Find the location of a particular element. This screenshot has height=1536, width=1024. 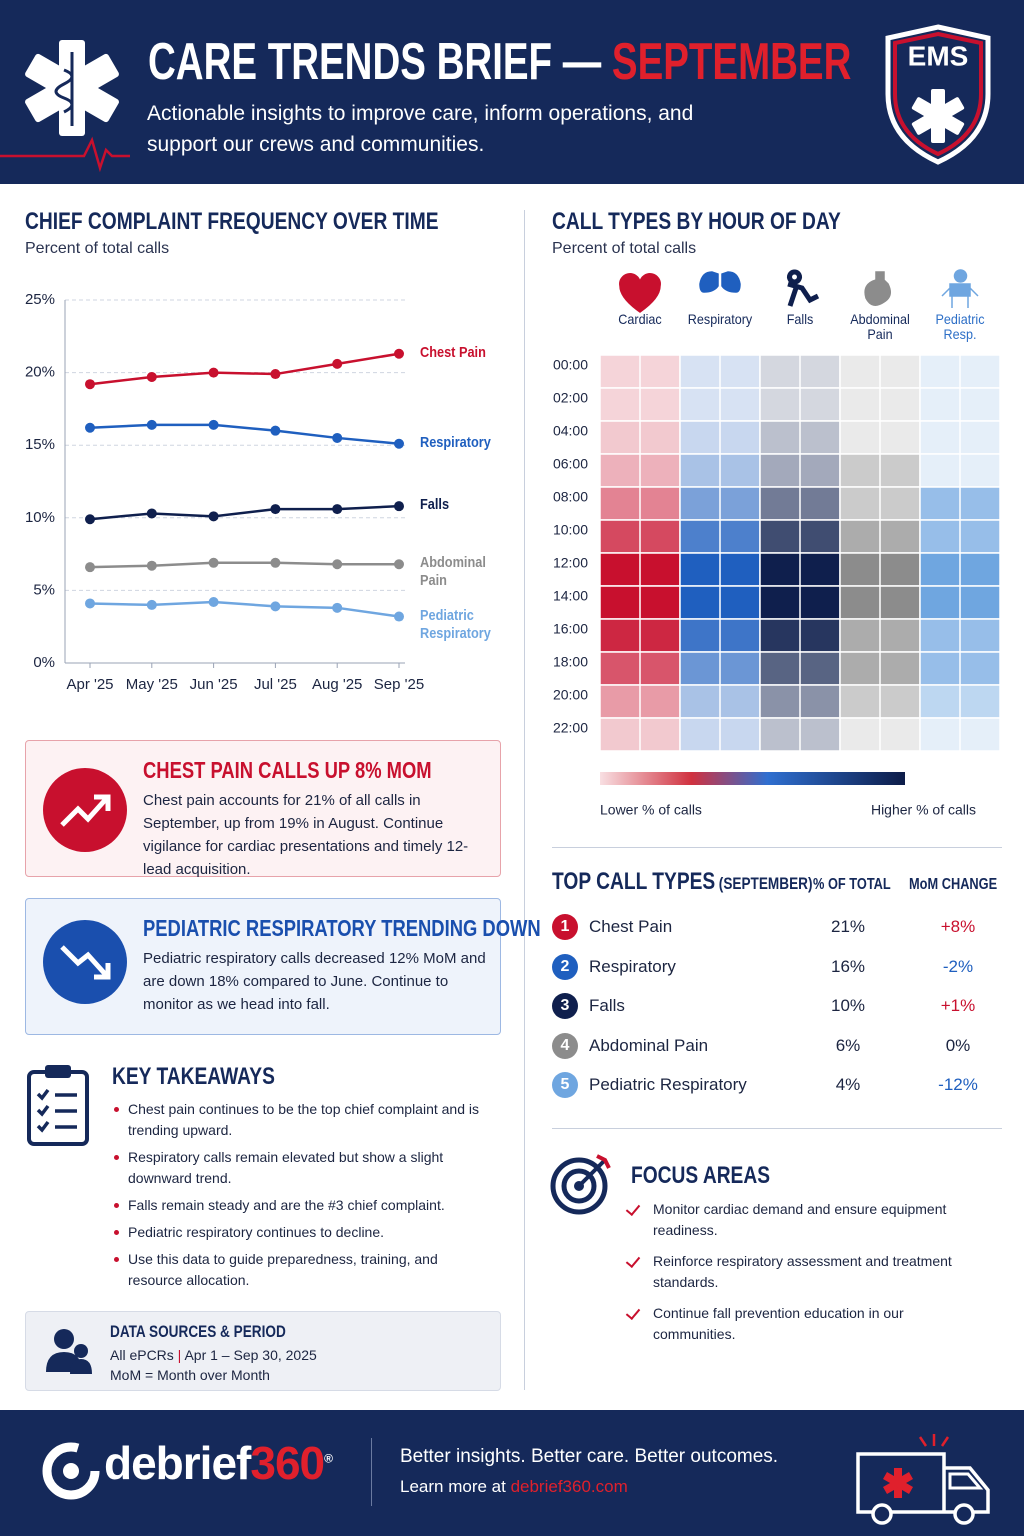

takeaways-title: KEY TAKEAWAYS is located at coordinates (214, 1077).